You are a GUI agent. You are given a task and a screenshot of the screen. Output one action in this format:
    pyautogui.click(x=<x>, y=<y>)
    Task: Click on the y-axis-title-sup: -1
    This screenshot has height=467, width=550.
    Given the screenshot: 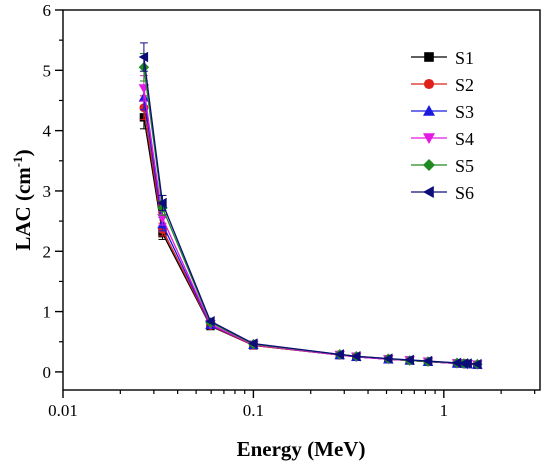 What is the action you would take?
    pyautogui.click(x=17, y=161)
    